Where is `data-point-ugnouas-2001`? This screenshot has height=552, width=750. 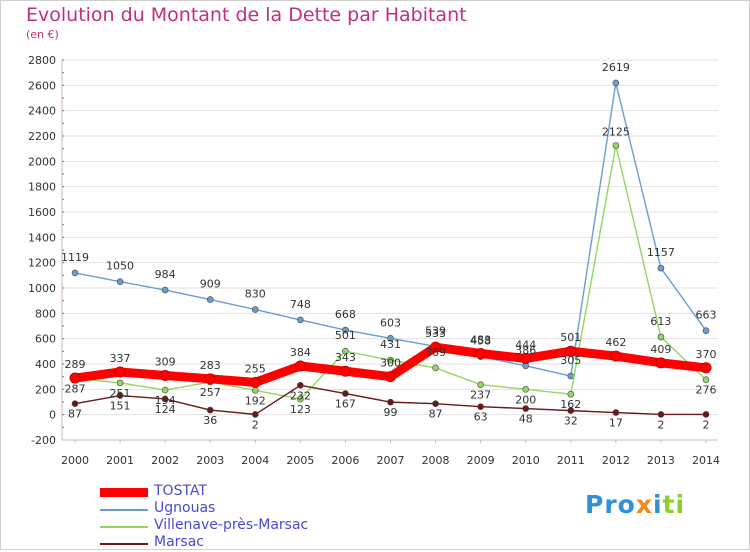 data-point-ugnouas-2001 is located at coordinates (120, 281).